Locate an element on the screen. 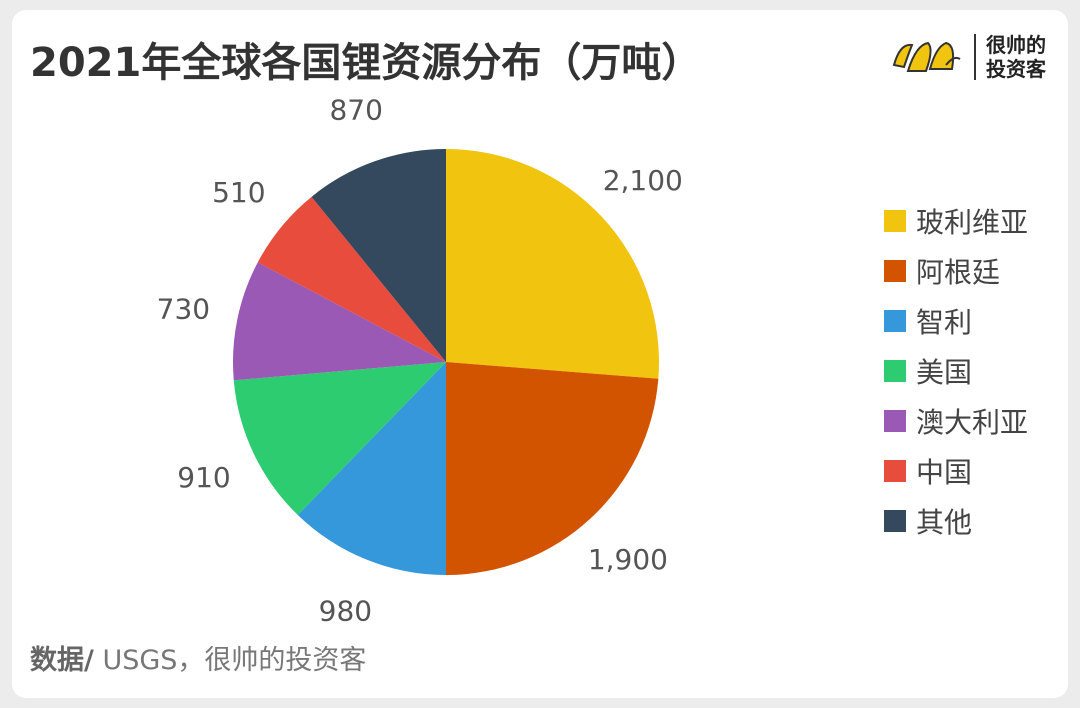 The height and width of the screenshot is (708, 1080). legend-item-1: 阿根廷 is located at coordinates (956, 271).